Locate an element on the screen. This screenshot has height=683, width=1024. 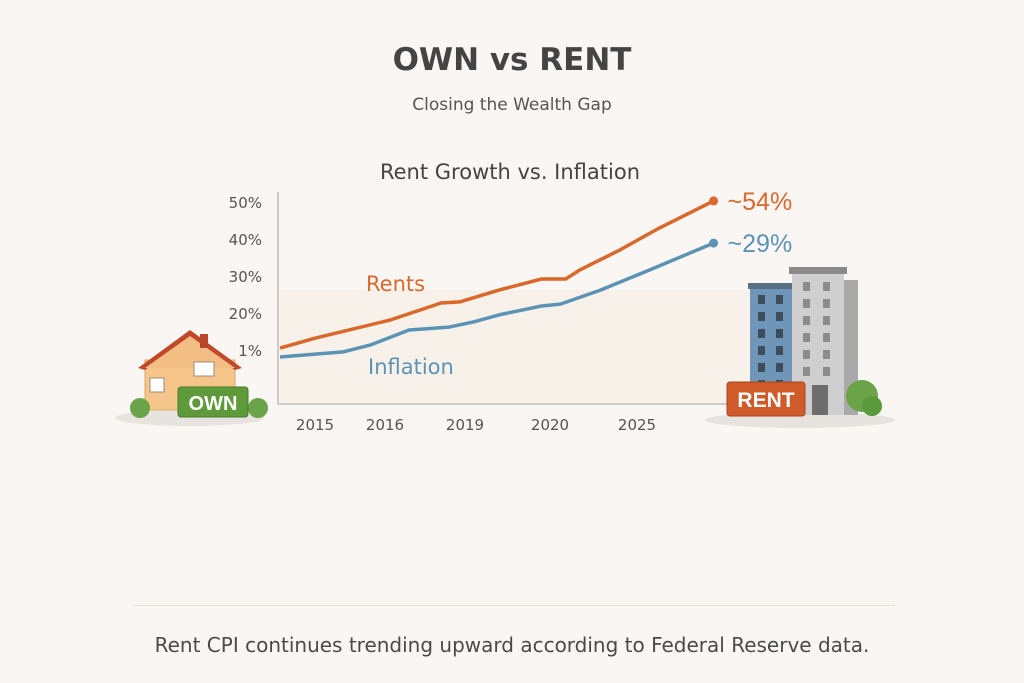
series-end-label: ~29% is located at coordinates (760, 244).